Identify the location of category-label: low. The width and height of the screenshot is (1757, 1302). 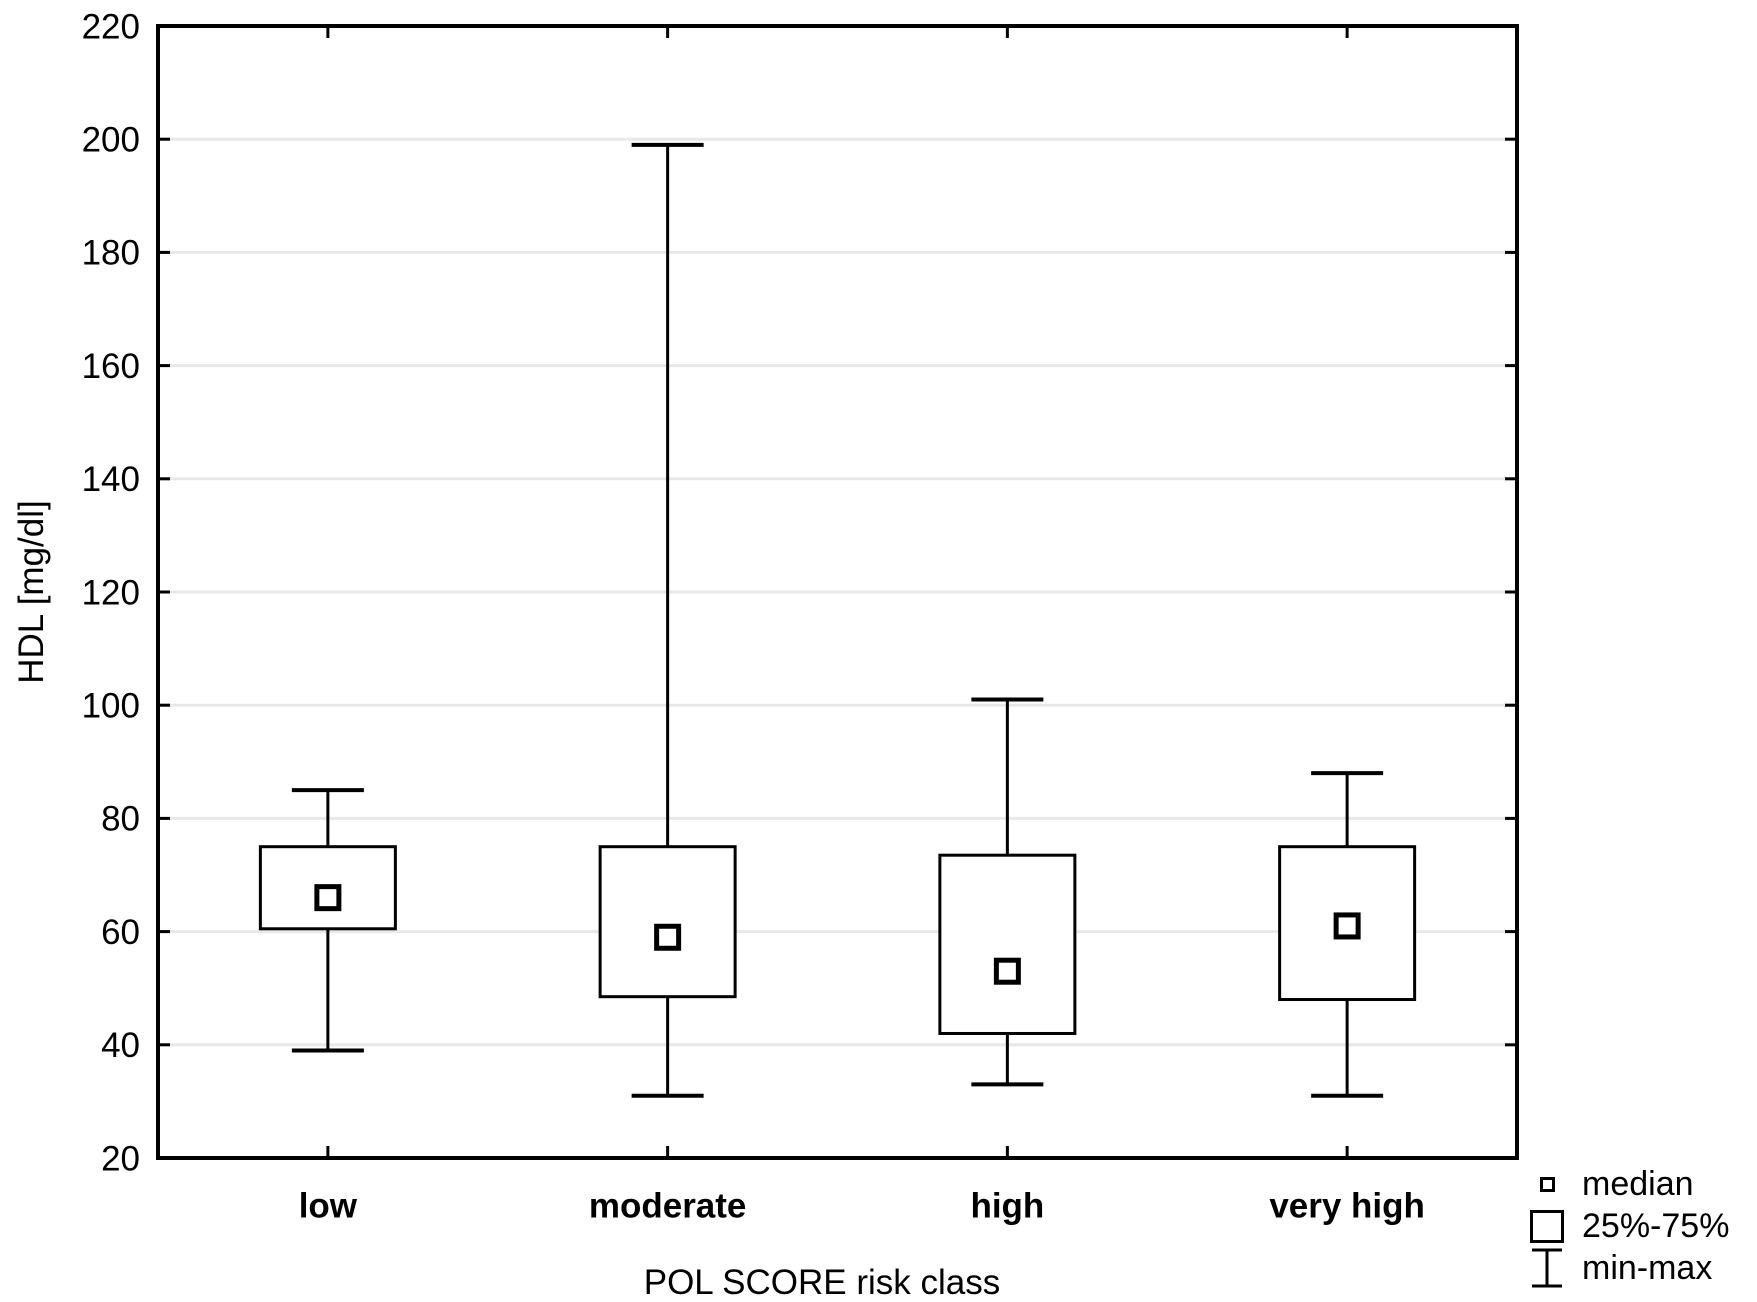
(328, 1205).